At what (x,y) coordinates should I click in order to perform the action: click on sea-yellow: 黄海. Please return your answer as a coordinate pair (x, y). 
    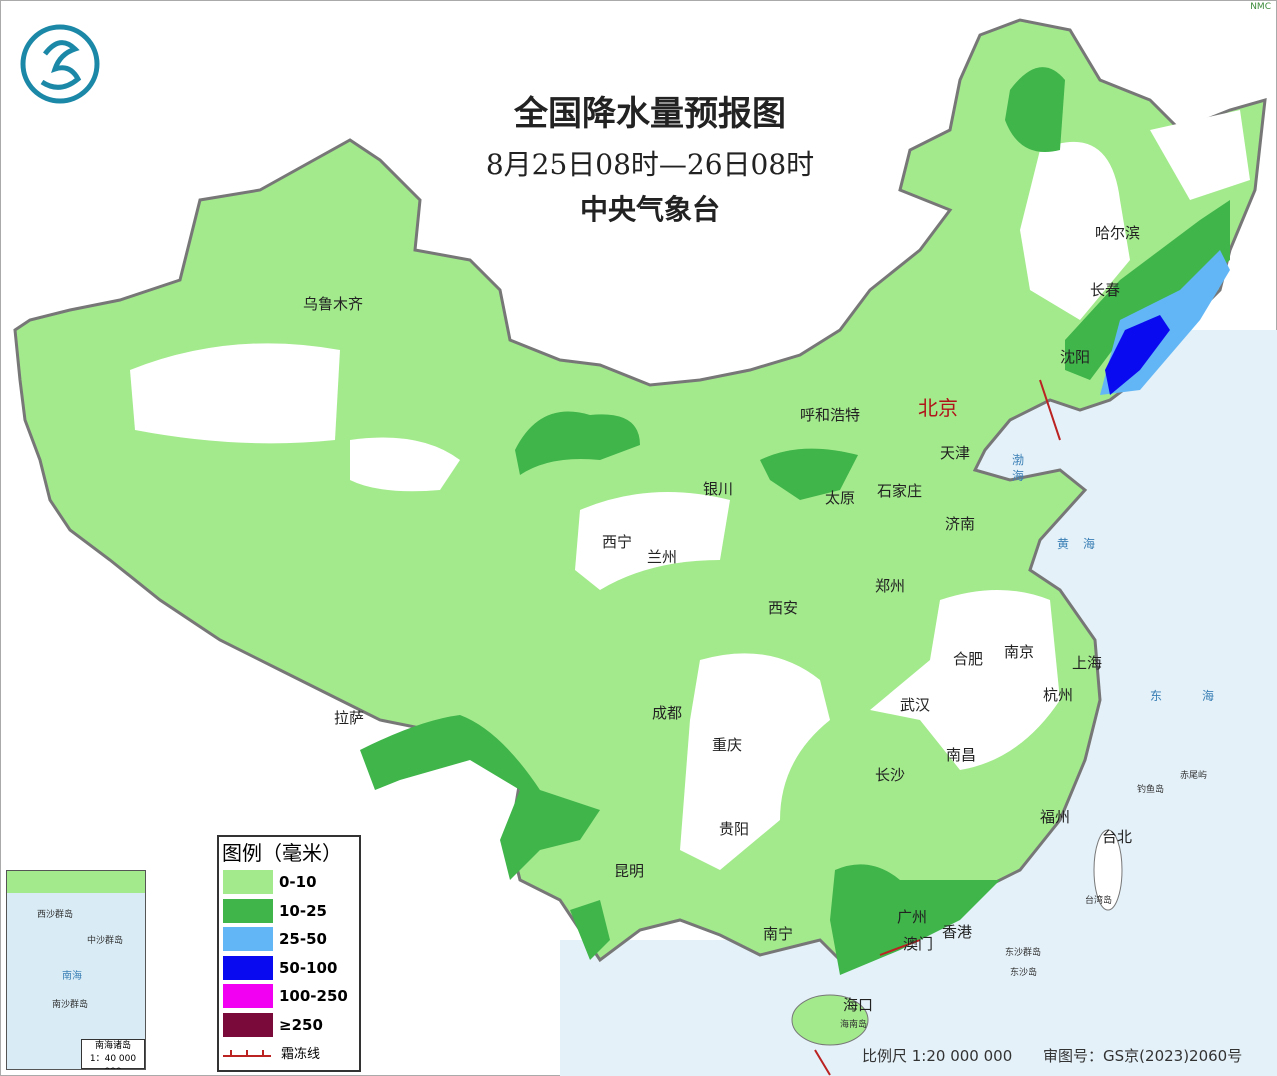
    Looking at the image, I should click on (1083, 544).